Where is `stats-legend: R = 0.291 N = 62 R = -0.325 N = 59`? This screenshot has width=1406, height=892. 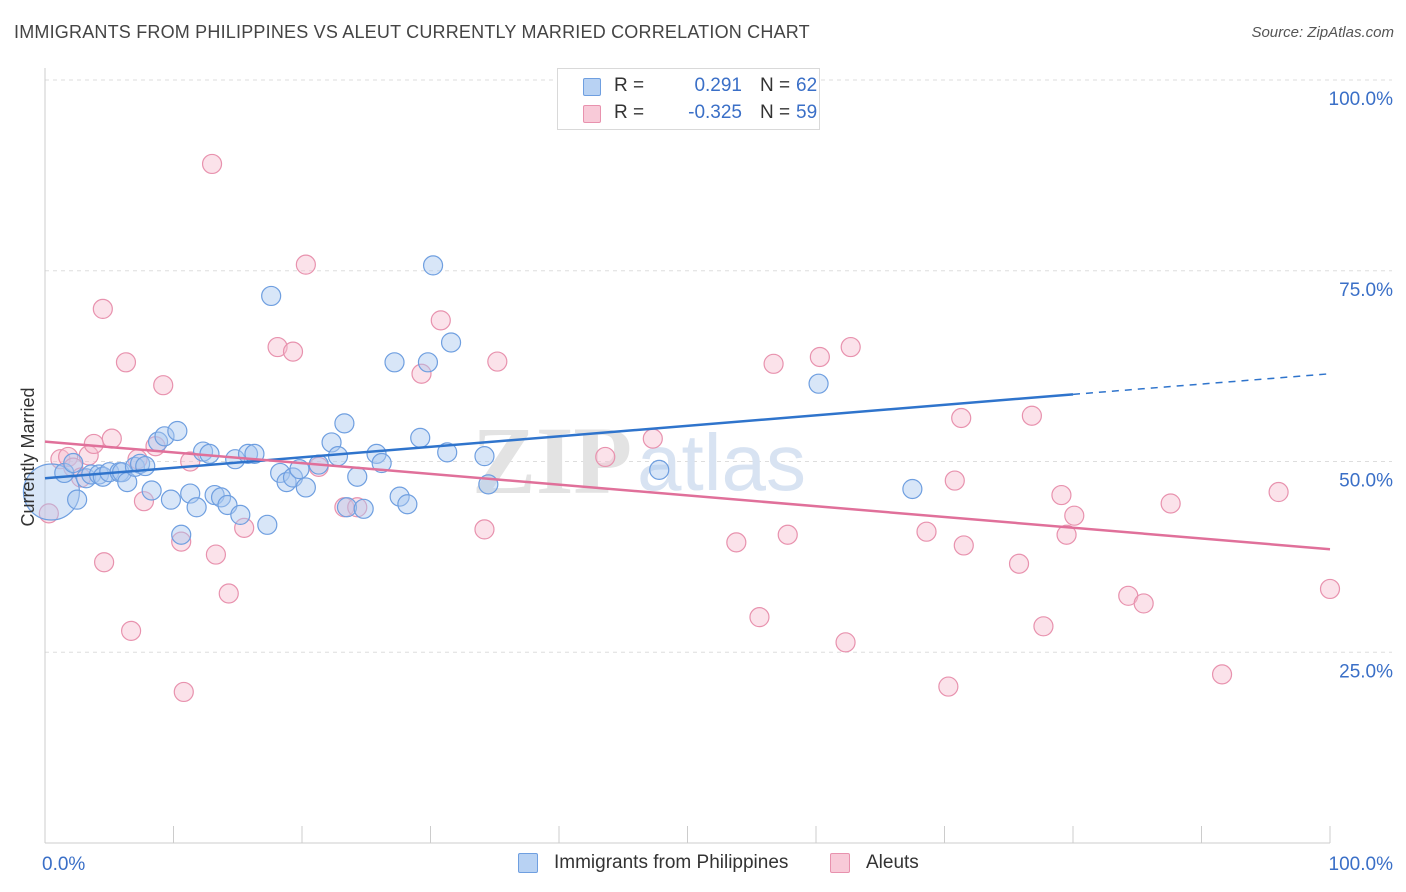
stats-legend: R = 0.291 N = 62 R = -0.325 N = 59 is located at coordinates (688, 99).